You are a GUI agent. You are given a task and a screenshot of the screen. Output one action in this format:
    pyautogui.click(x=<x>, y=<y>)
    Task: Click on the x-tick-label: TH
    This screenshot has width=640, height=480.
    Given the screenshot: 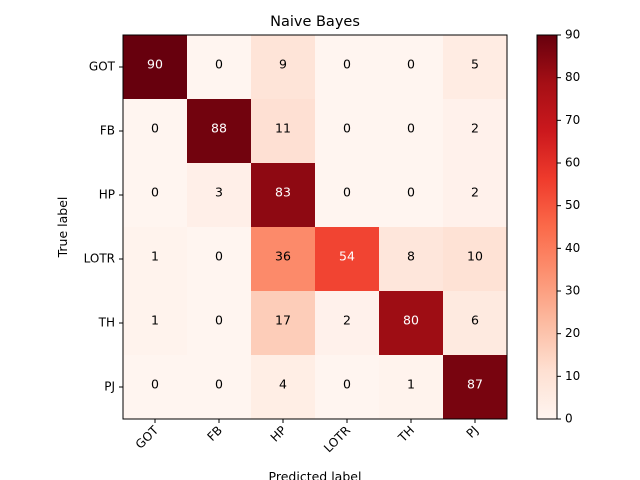 What is the action you would take?
    pyautogui.click(x=406, y=434)
    